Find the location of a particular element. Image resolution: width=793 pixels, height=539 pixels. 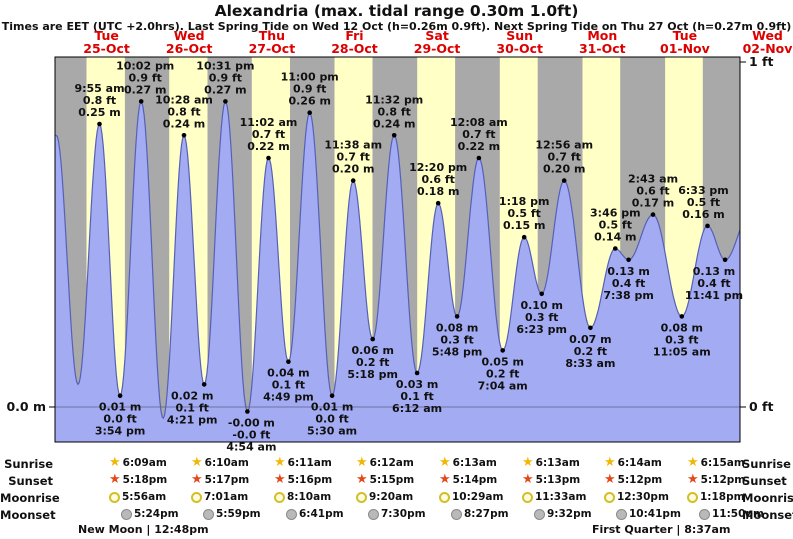

day-label: Tue 25-Oct is located at coordinates (106, 42).